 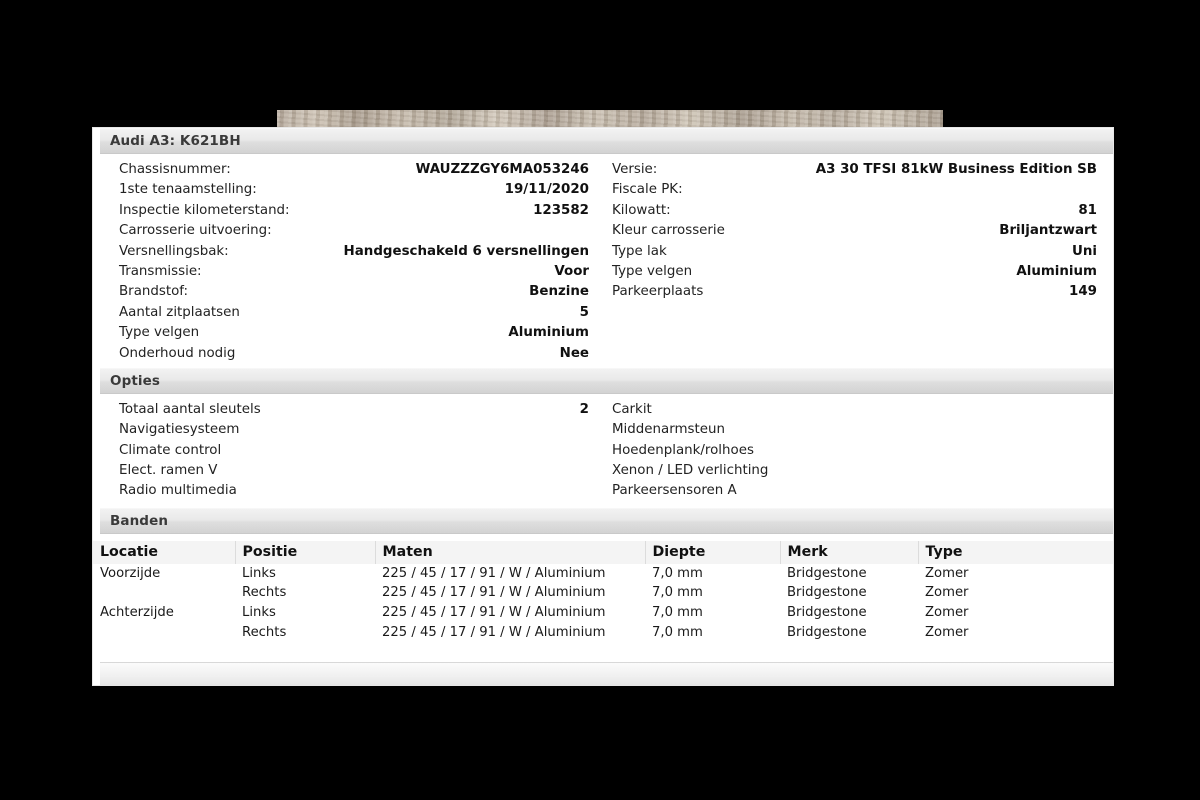 I want to click on option-row: Middenarmsteun, so click(x=854, y=430).